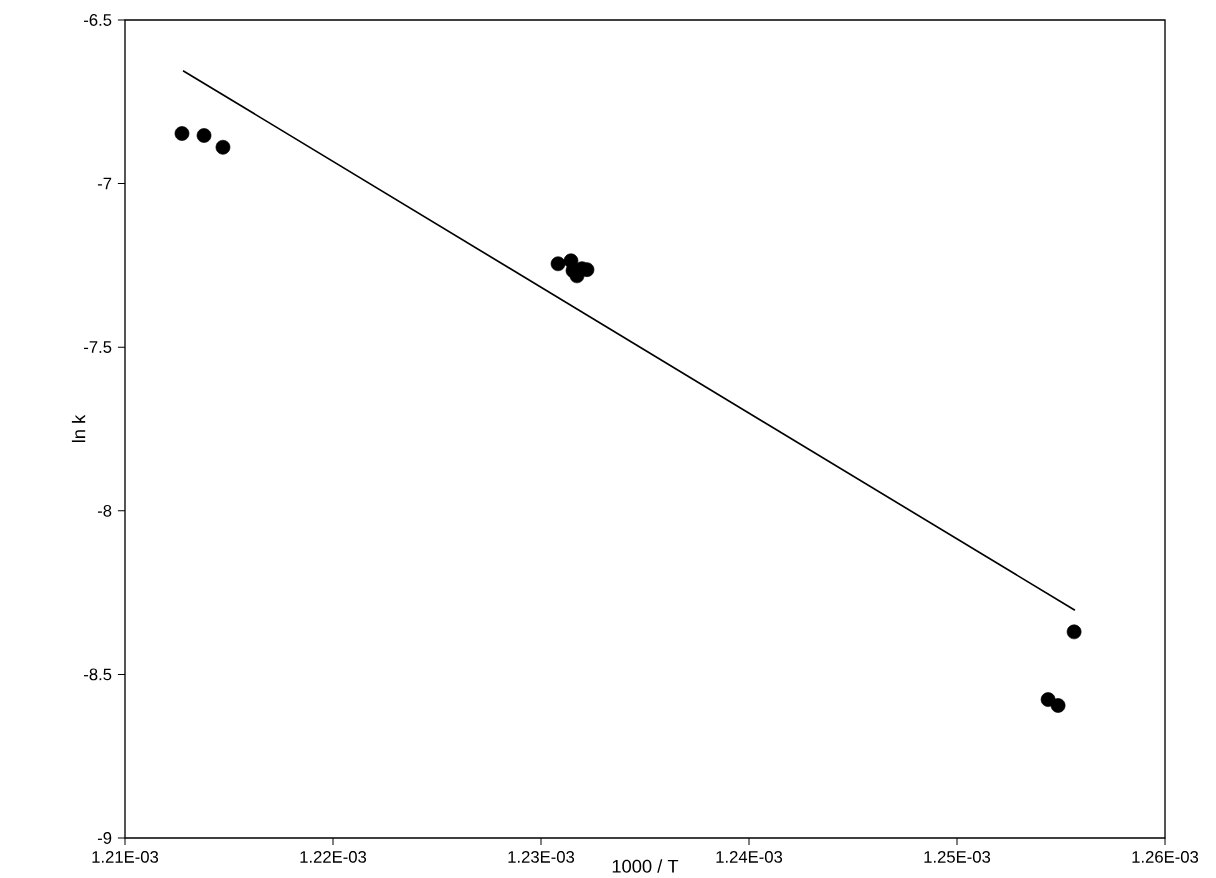 The width and height of the screenshot is (1216, 878). Describe the element at coordinates (98, 20) in the screenshot. I see `y-tick-label: -6.5` at that location.